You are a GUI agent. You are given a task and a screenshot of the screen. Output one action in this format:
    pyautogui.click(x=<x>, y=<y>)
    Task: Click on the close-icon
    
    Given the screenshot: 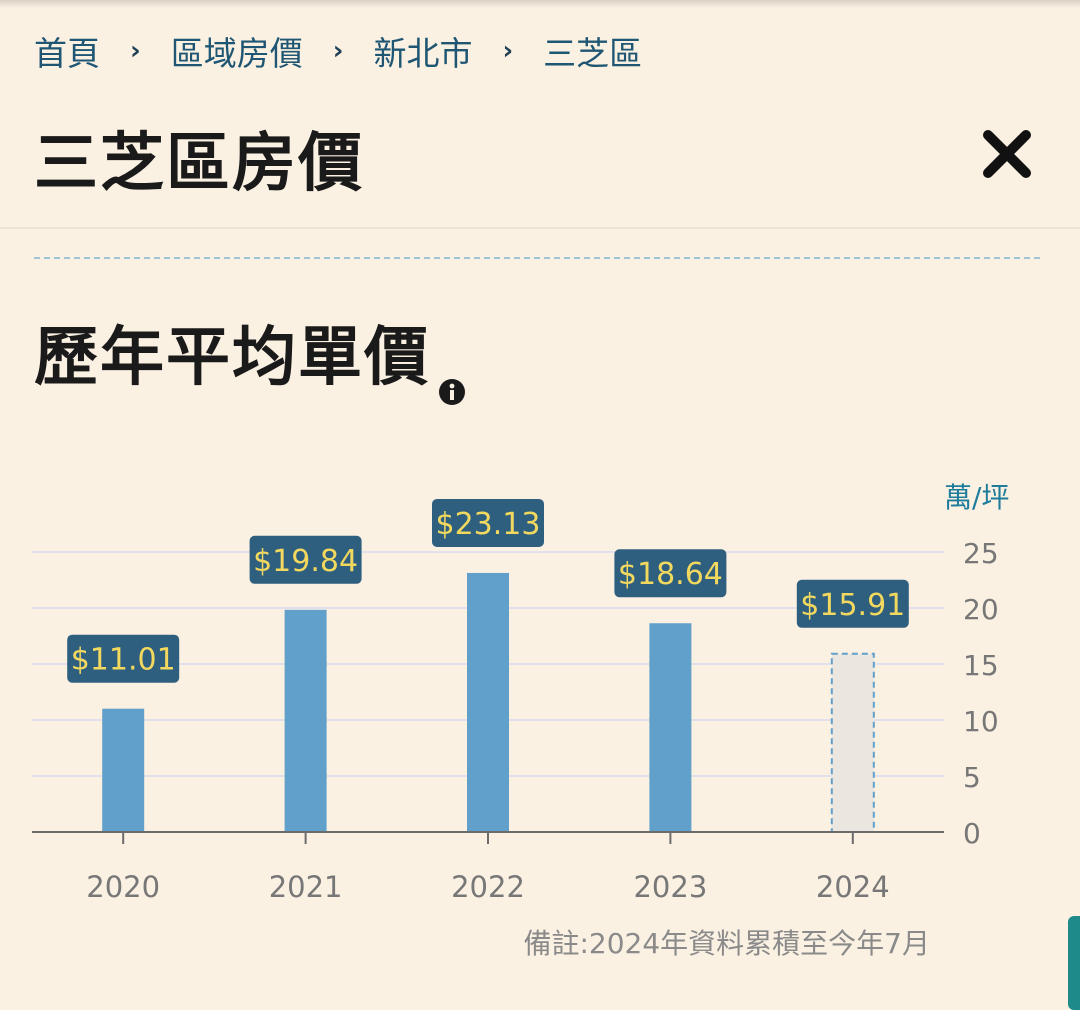 What is the action you would take?
    pyautogui.click(x=1007, y=154)
    